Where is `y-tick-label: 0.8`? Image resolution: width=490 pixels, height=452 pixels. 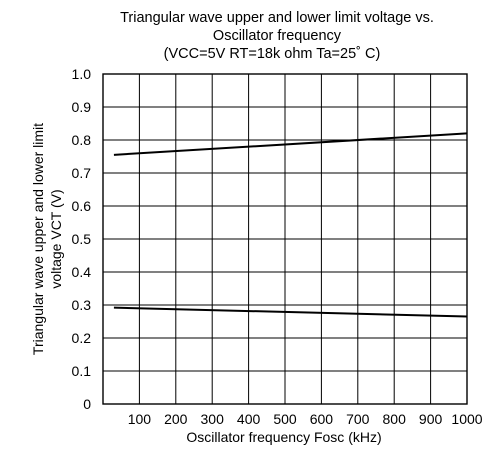
y-tick-label: 0.8 is located at coordinates (82, 140).